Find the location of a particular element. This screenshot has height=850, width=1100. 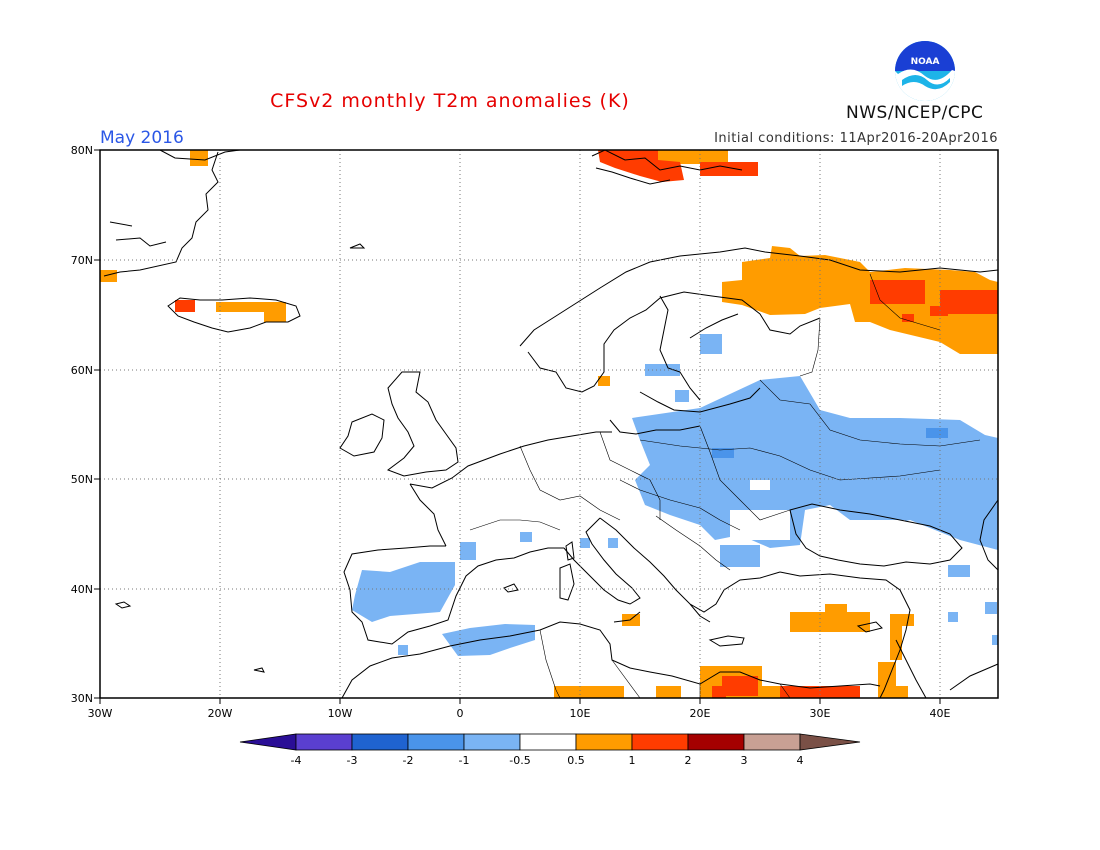

lat-label: 40N is located at coordinates (82, 589).